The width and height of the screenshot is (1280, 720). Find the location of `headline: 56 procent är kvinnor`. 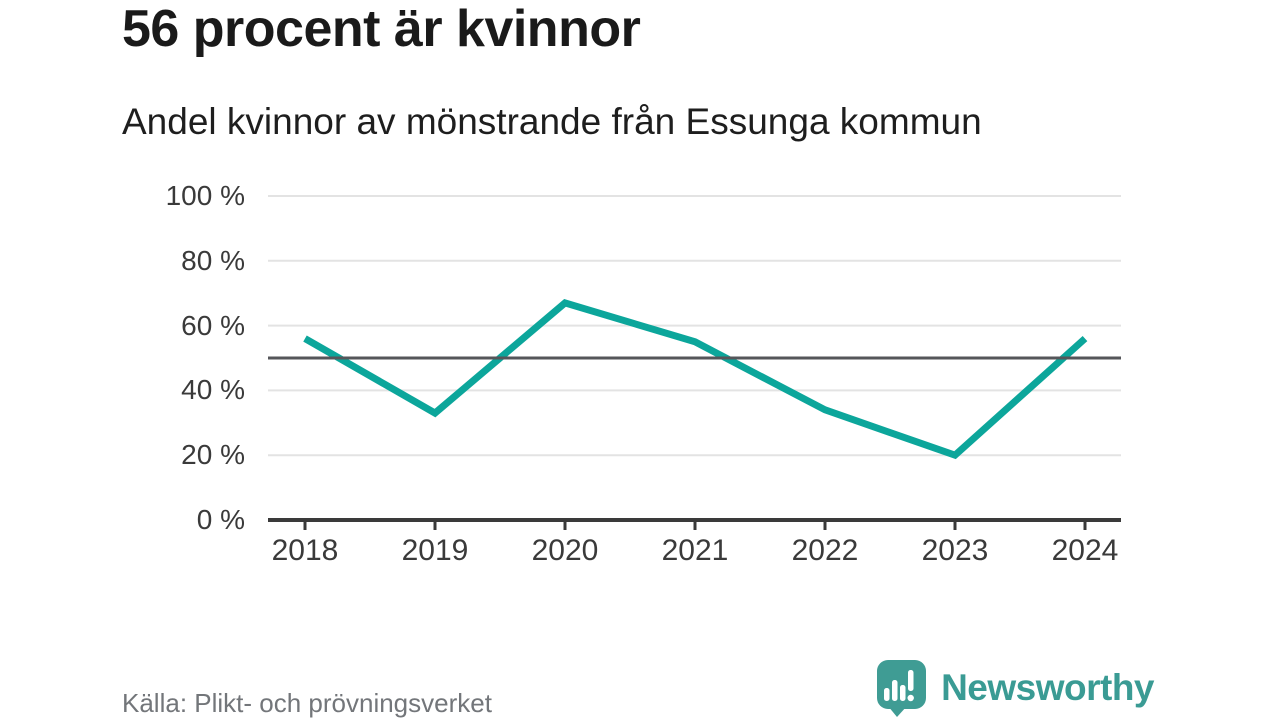

headline: 56 procent är kvinnor is located at coordinates (381, 29).